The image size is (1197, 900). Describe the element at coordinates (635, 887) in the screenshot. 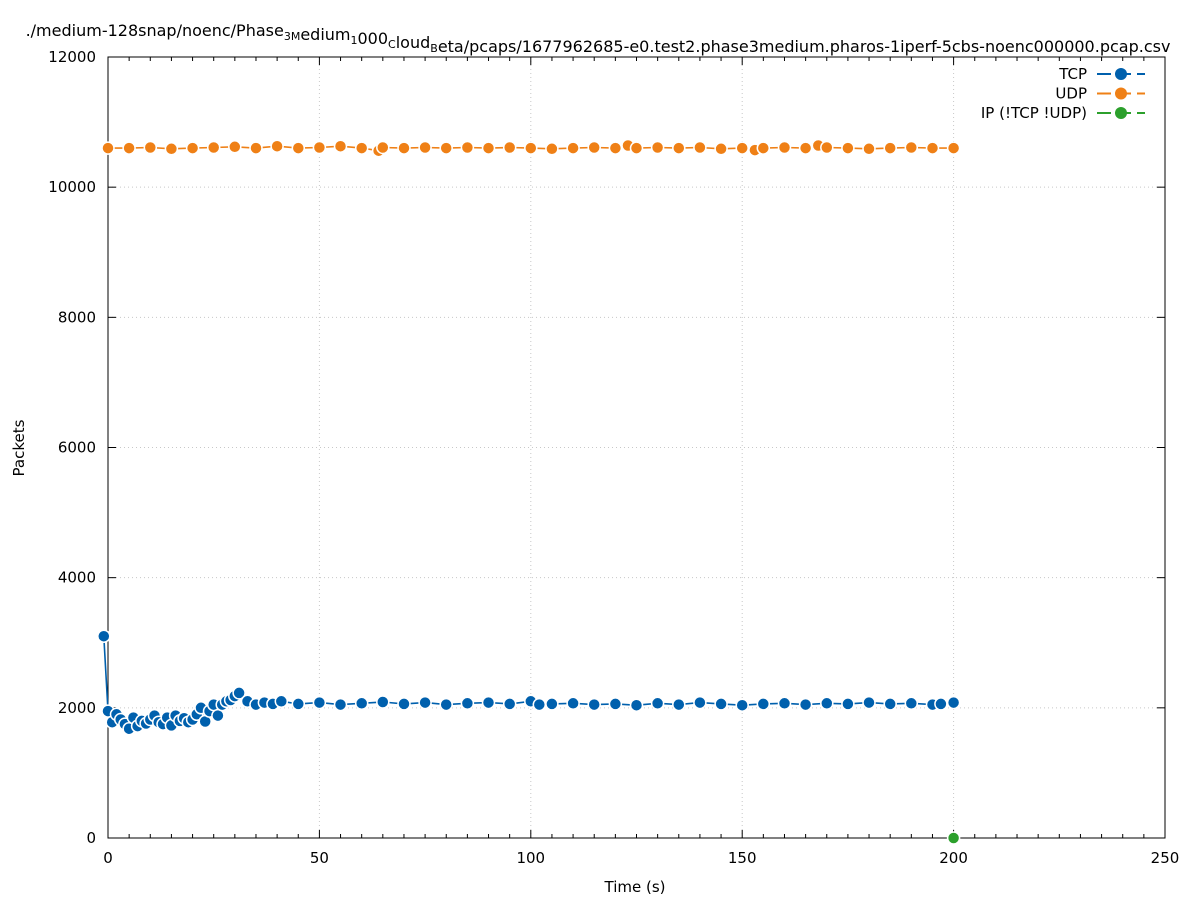

I see `x-axis-label: Time (s)` at that location.